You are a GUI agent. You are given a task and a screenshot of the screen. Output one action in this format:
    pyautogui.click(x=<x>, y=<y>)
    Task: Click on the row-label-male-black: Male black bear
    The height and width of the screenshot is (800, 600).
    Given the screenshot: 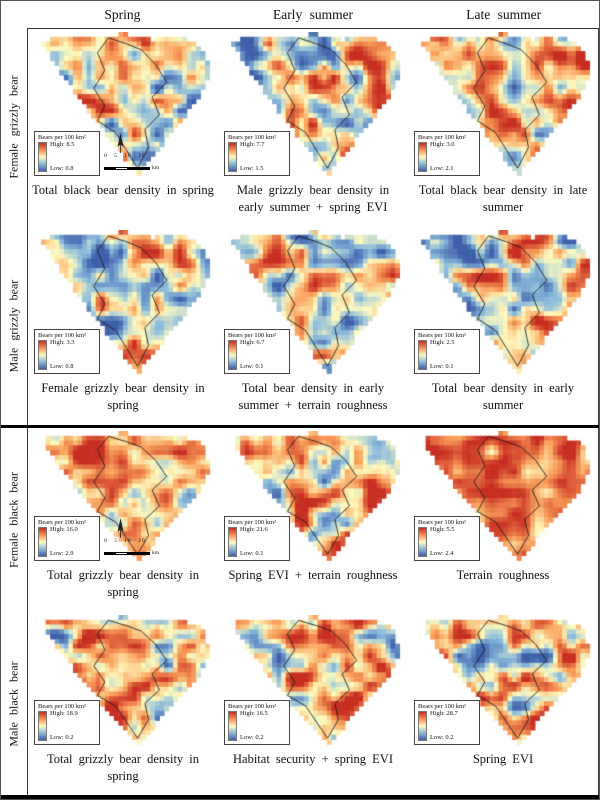 What is the action you would take?
    pyautogui.click(x=13, y=704)
    